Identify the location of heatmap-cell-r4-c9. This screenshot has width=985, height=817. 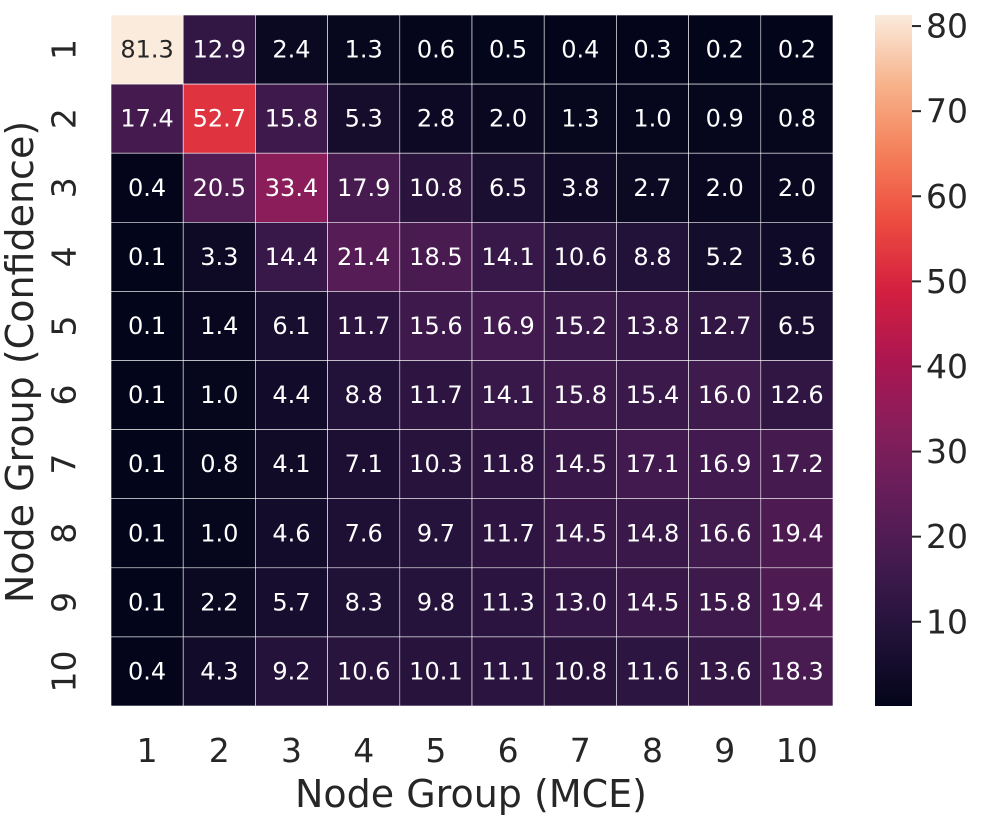
(725, 257).